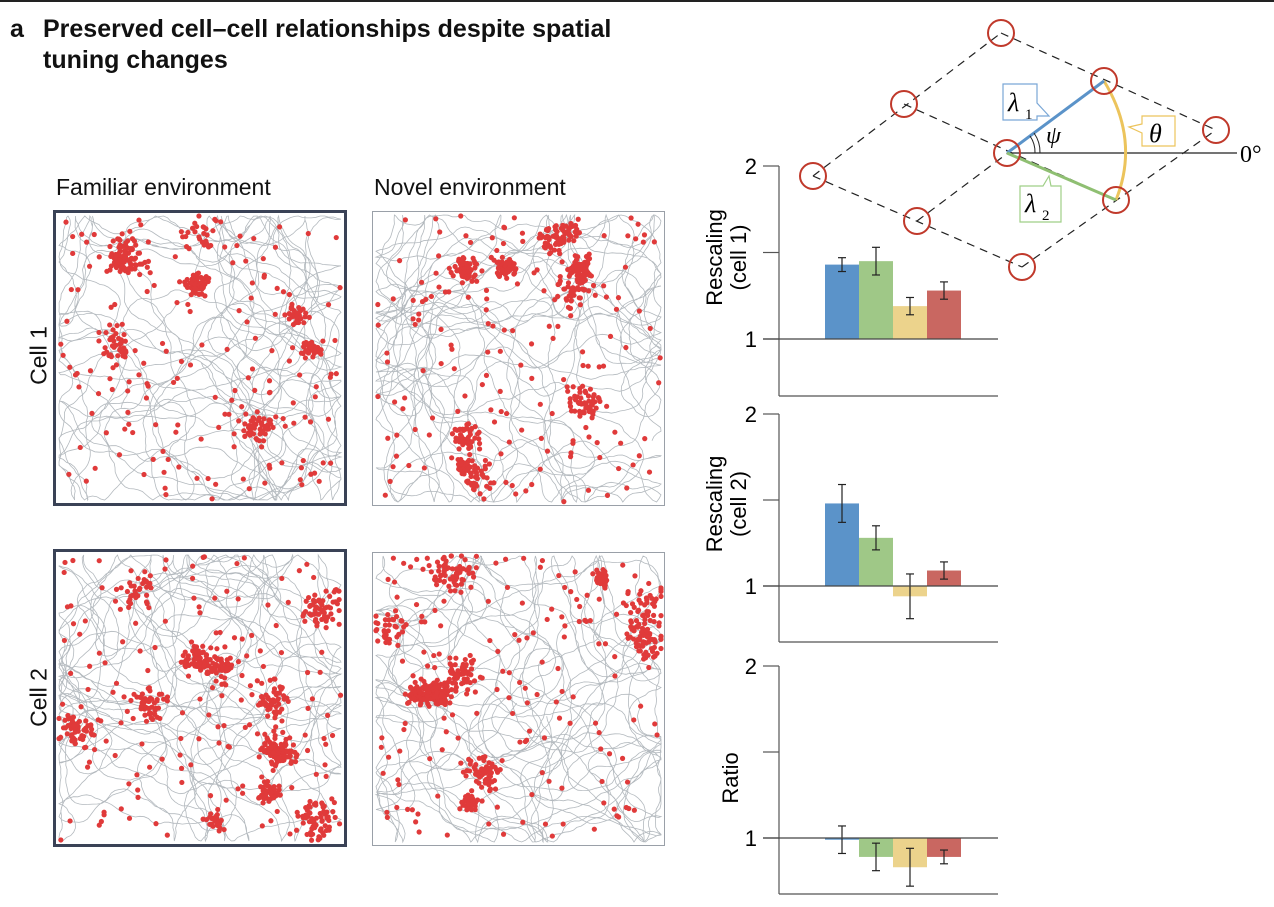 This screenshot has height=907, width=1274. What do you see at coordinates (17, 29) in the screenshot?
I see `panel-letter: a` at bounding box center [17, 29].